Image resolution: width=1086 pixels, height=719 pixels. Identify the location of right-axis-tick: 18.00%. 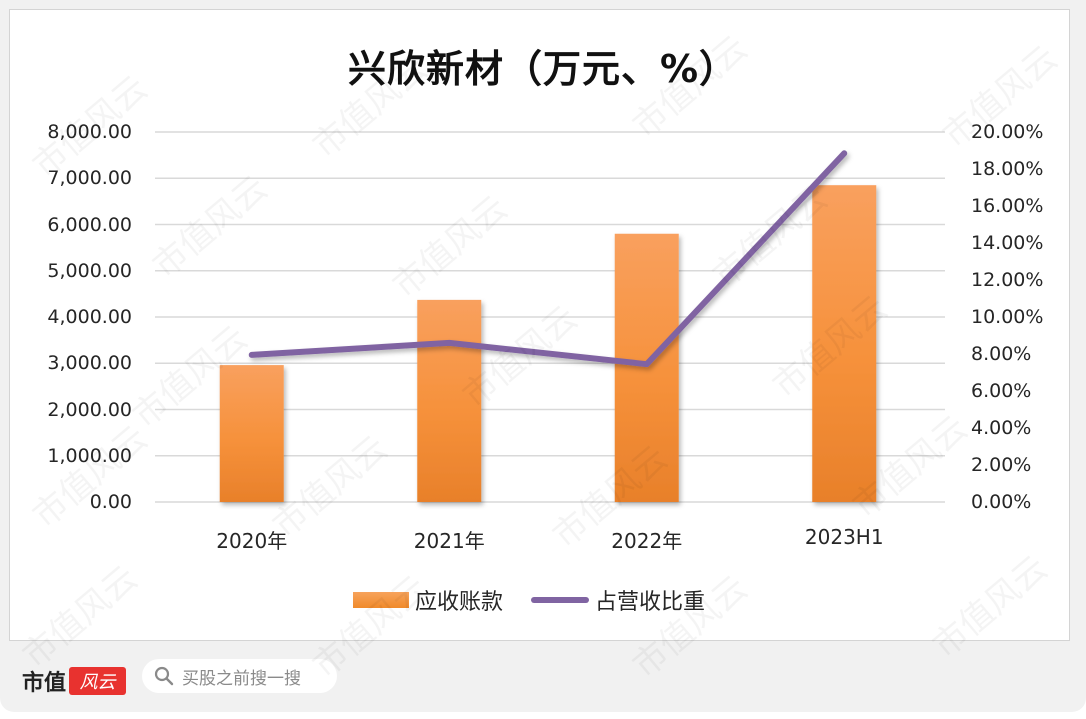
(1007, 169).